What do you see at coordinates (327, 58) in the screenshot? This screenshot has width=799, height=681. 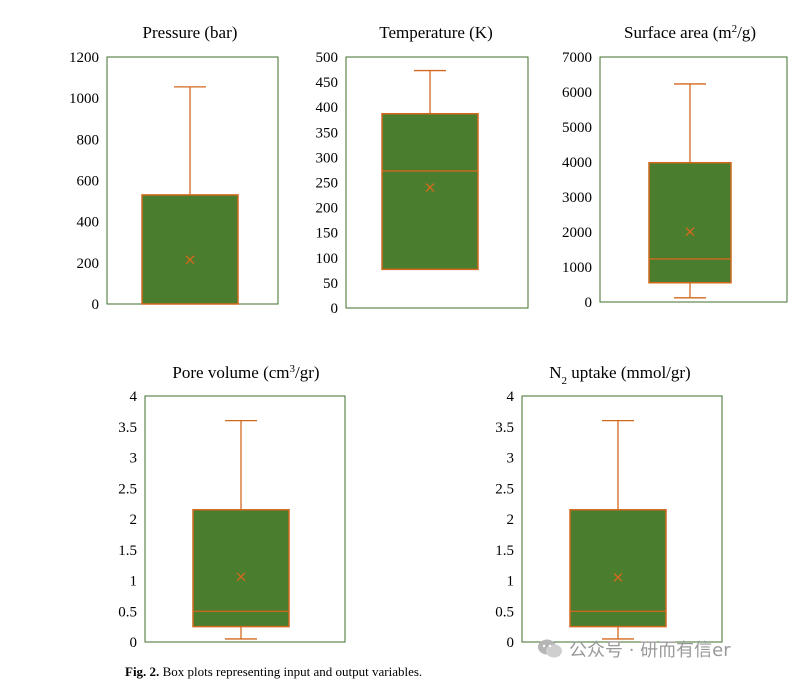 I see `y-tick-label: 500` at bounding box center [327, 58].